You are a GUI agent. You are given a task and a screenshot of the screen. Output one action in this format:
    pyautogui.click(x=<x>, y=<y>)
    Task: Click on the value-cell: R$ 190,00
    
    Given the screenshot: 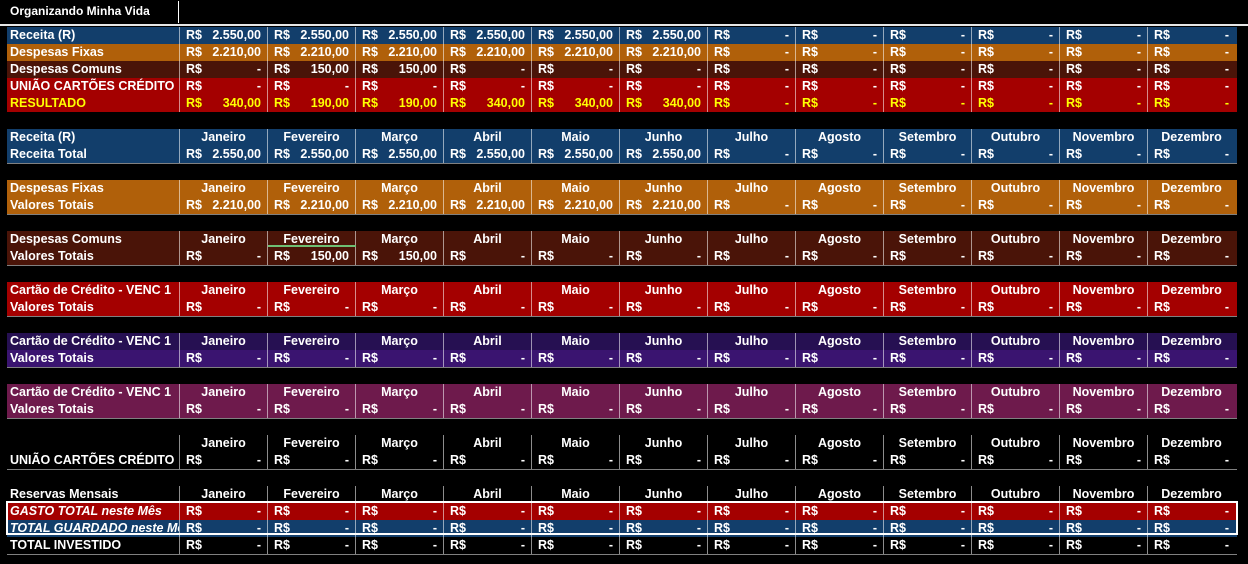 What is the action you would take?
    pyautogui.click(x=399, y=103)
    